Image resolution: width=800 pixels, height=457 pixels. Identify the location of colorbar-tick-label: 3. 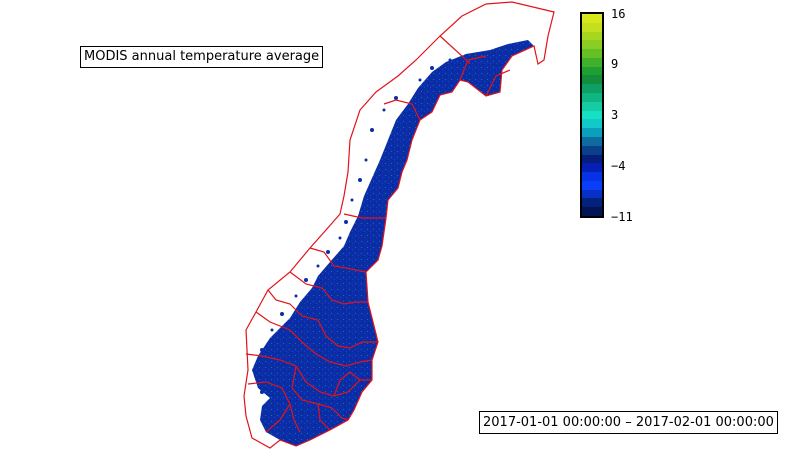
(615, 115).